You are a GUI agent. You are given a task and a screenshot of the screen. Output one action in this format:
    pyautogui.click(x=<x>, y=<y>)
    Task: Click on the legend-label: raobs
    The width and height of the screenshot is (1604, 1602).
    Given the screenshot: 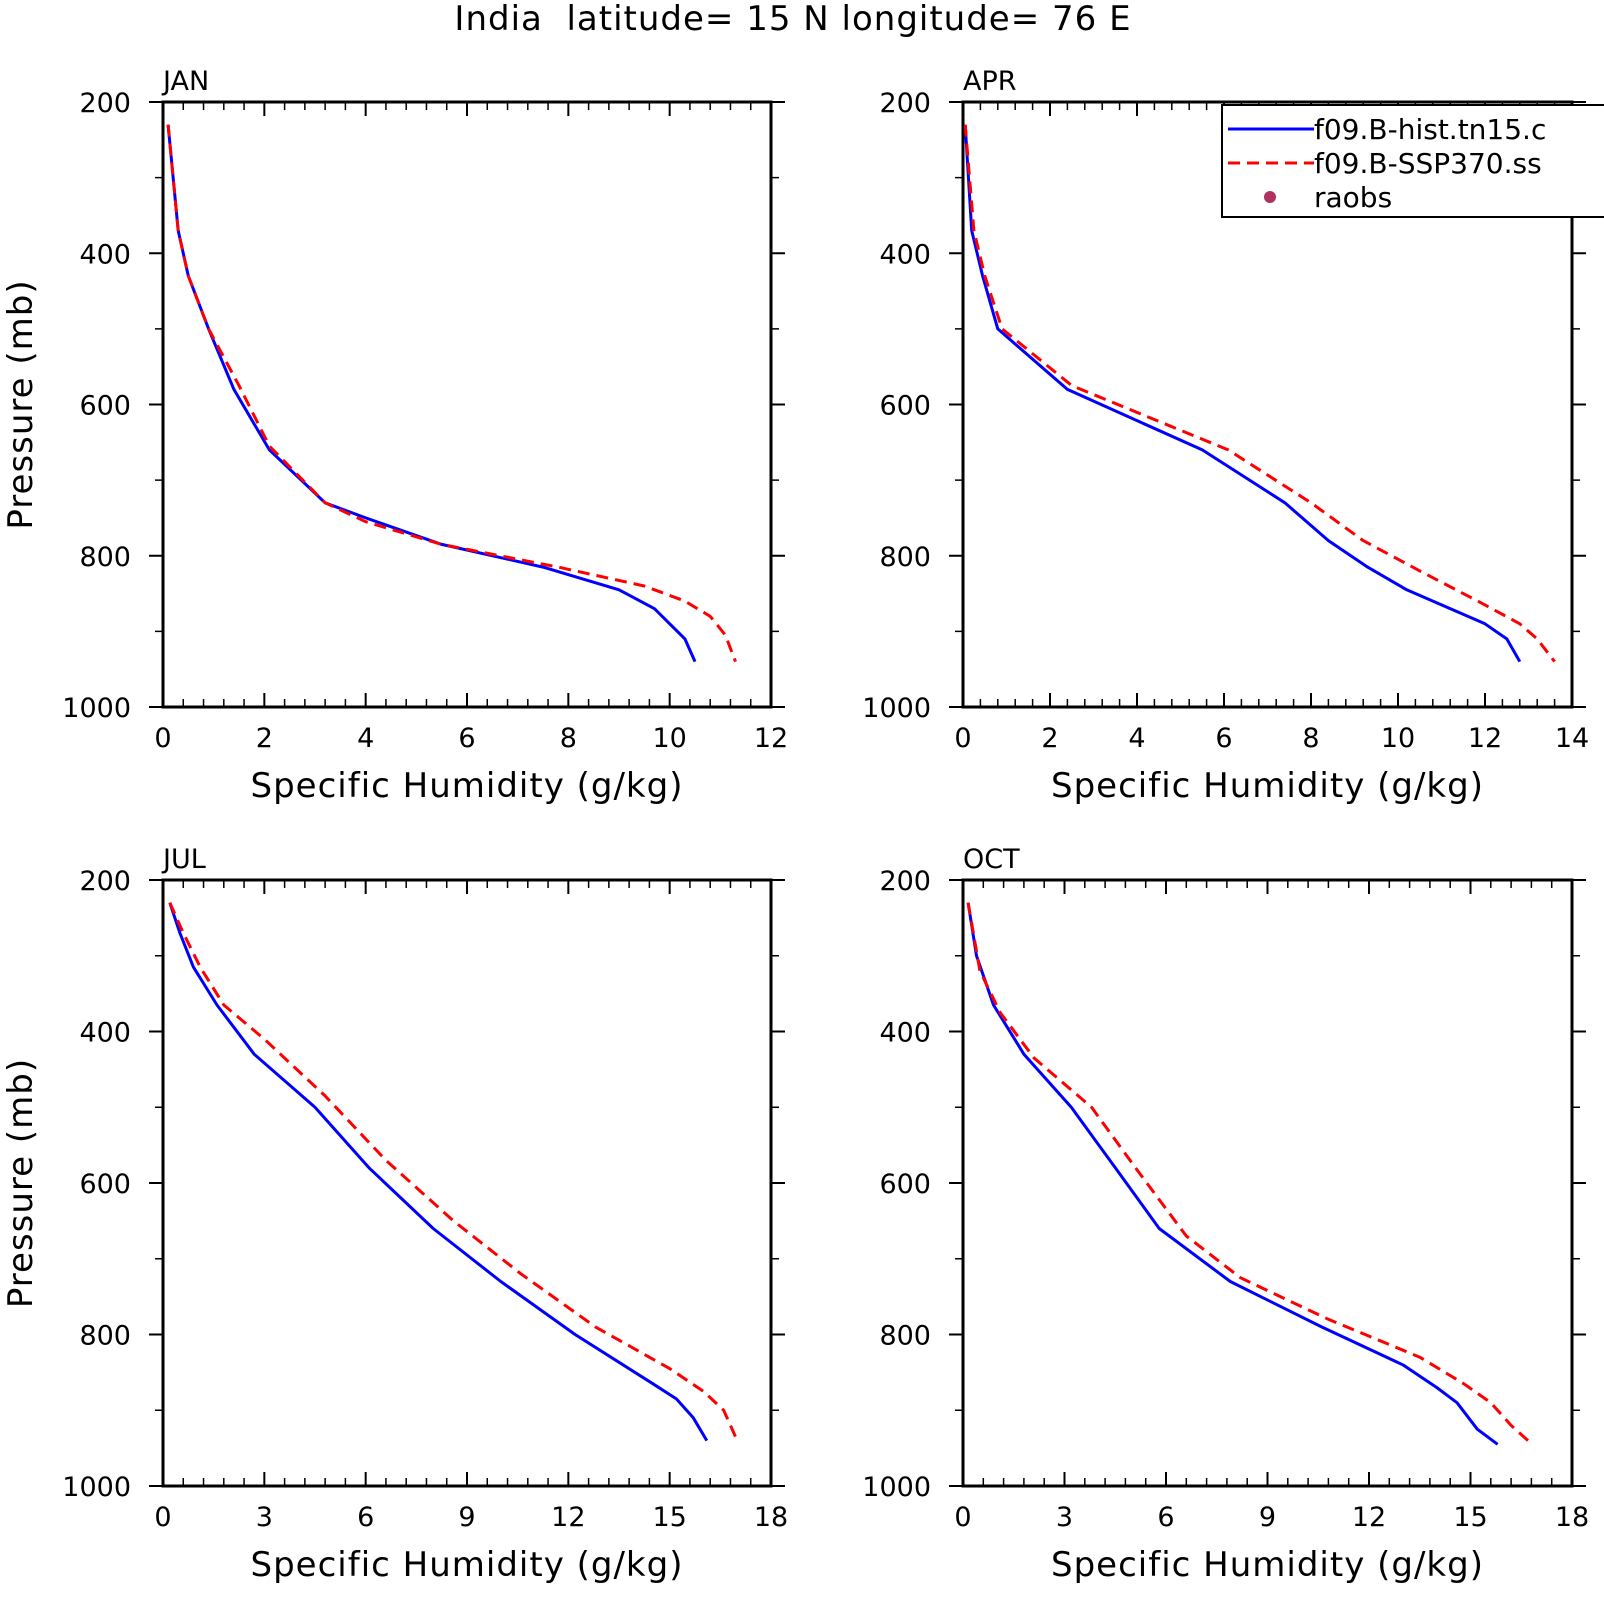 What is the action you would take?
    pyautogui.click(x=1353, y=197)
    